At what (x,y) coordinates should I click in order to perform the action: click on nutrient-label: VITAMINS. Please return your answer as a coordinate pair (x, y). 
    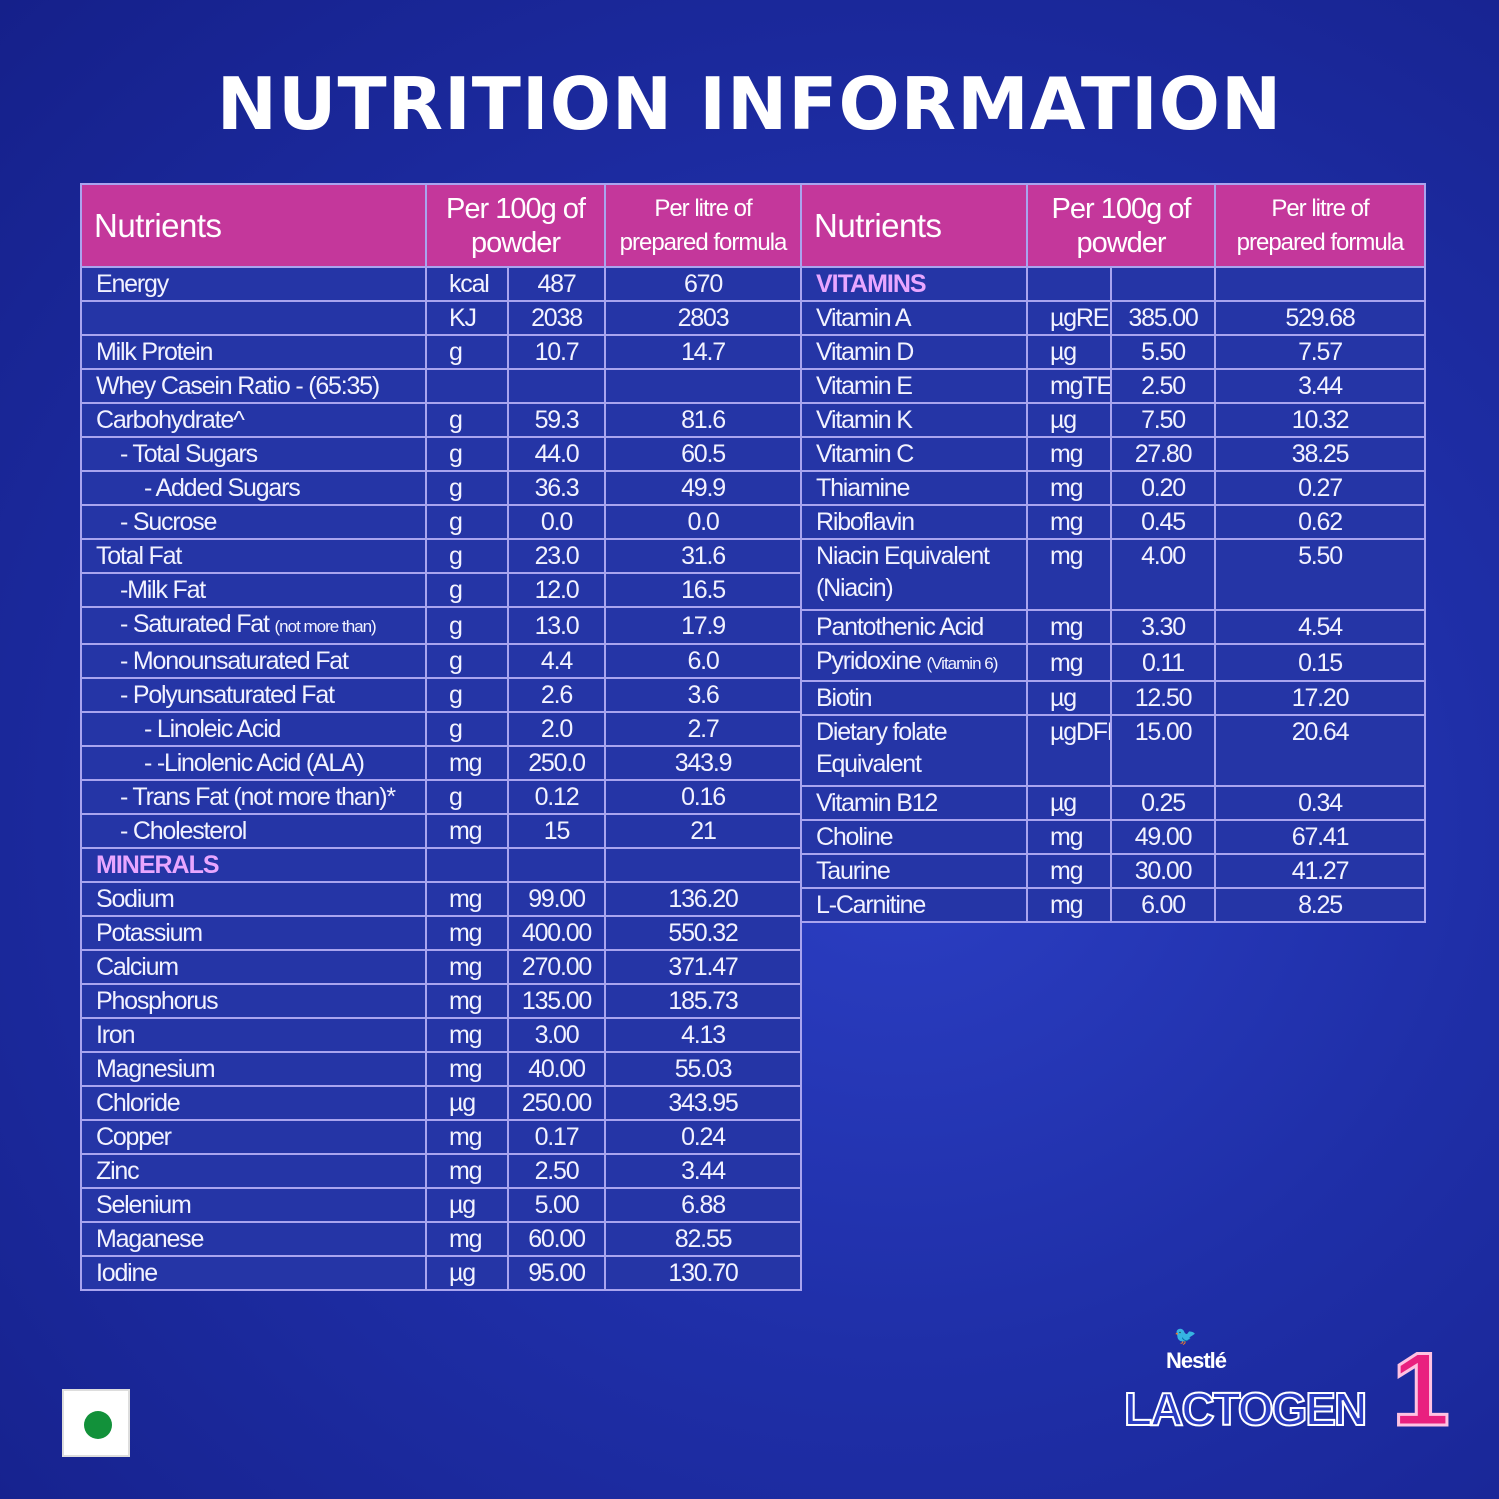
    Looking at the image, I should click on (871, 284).